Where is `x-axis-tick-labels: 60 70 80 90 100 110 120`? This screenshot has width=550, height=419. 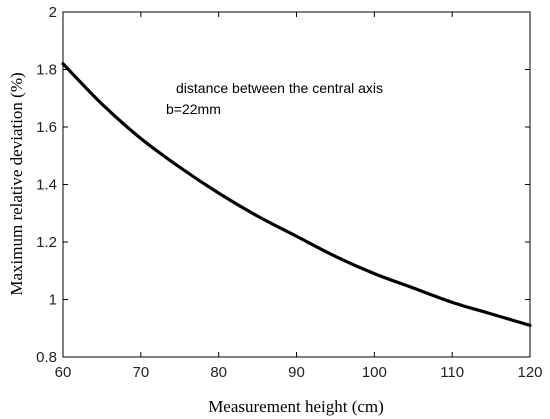 x-axis-tick-labels: 60 70 80 90 100 110 120 is located at coordinates (299, 372).